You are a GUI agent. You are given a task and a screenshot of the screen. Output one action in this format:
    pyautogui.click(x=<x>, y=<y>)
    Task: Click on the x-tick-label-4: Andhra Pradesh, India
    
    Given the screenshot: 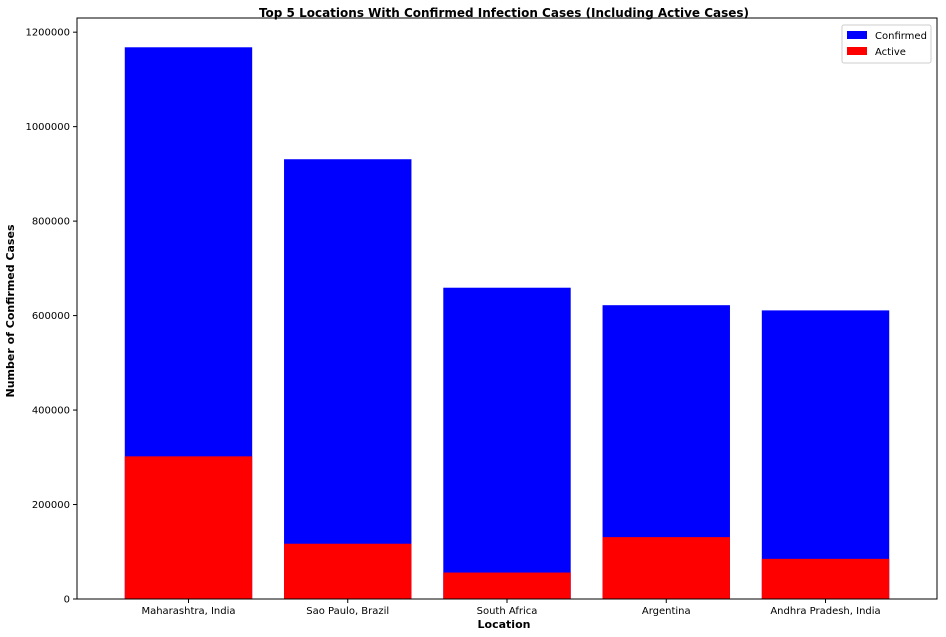 What is the action you would take?
    pyautogui.click(x=825, y=611)
    